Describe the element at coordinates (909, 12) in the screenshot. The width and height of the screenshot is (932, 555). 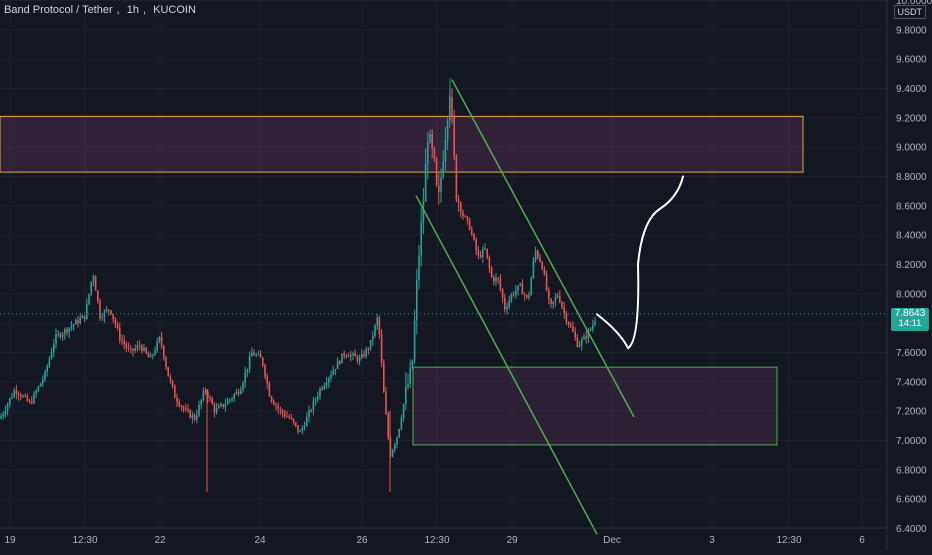
I see `currency-badge: USDT` at that location.